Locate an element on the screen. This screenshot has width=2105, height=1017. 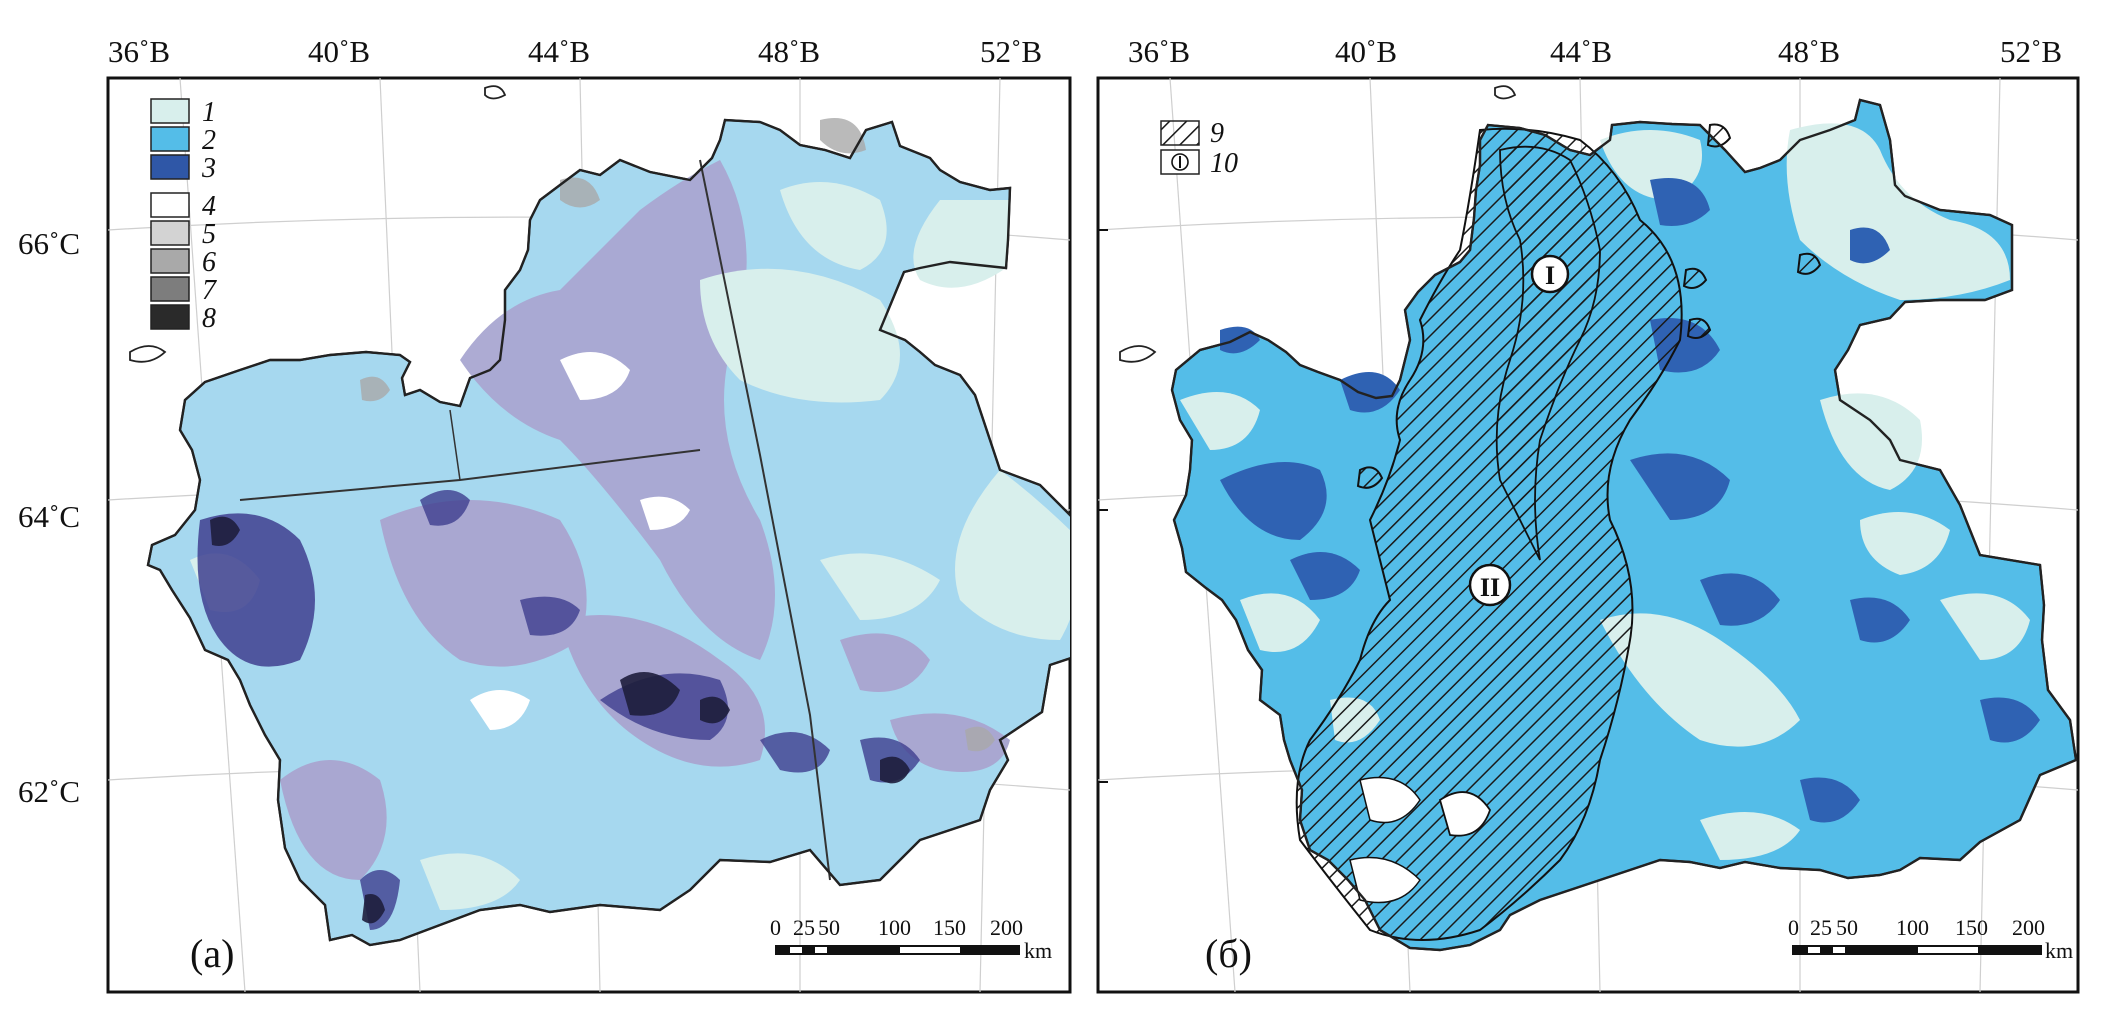
panel-b-label: (б) is located at coordinates (1228, 953).